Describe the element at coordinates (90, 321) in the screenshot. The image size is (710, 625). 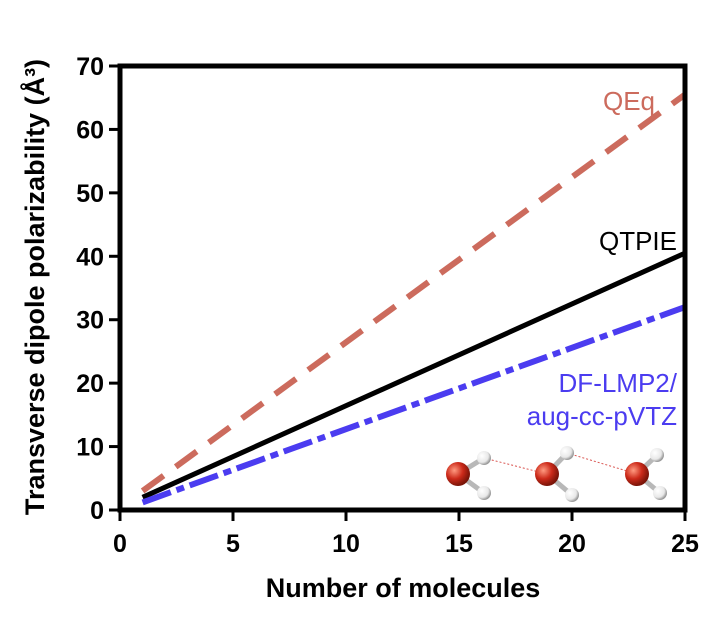
I see `y-tick-label: 30` at that location.